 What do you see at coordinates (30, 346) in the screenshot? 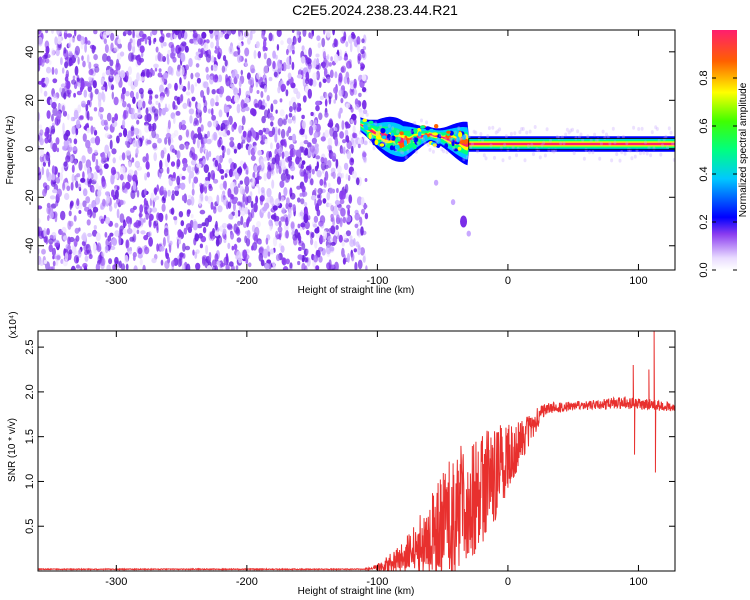
I see `y-tick-label: 2.5` at bounding box center [30, 346].